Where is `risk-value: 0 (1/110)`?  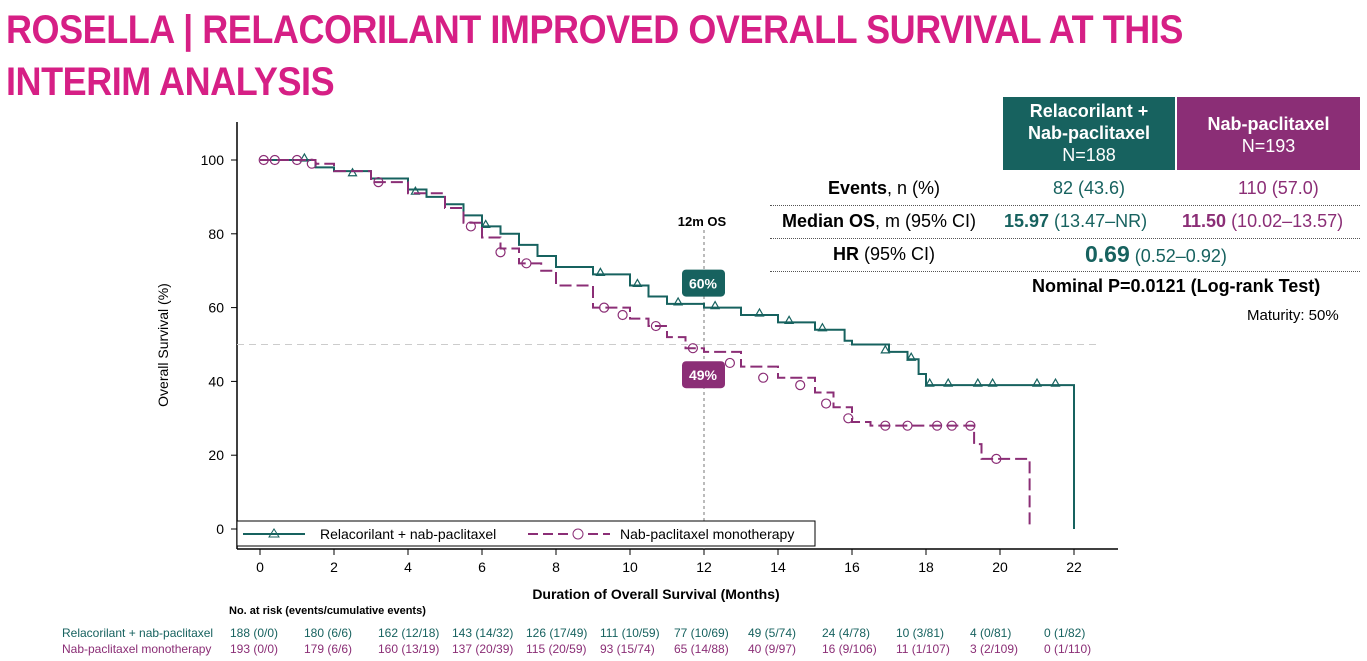
risk-value: 0 (1/110) is located at coordinates (1068, 649).